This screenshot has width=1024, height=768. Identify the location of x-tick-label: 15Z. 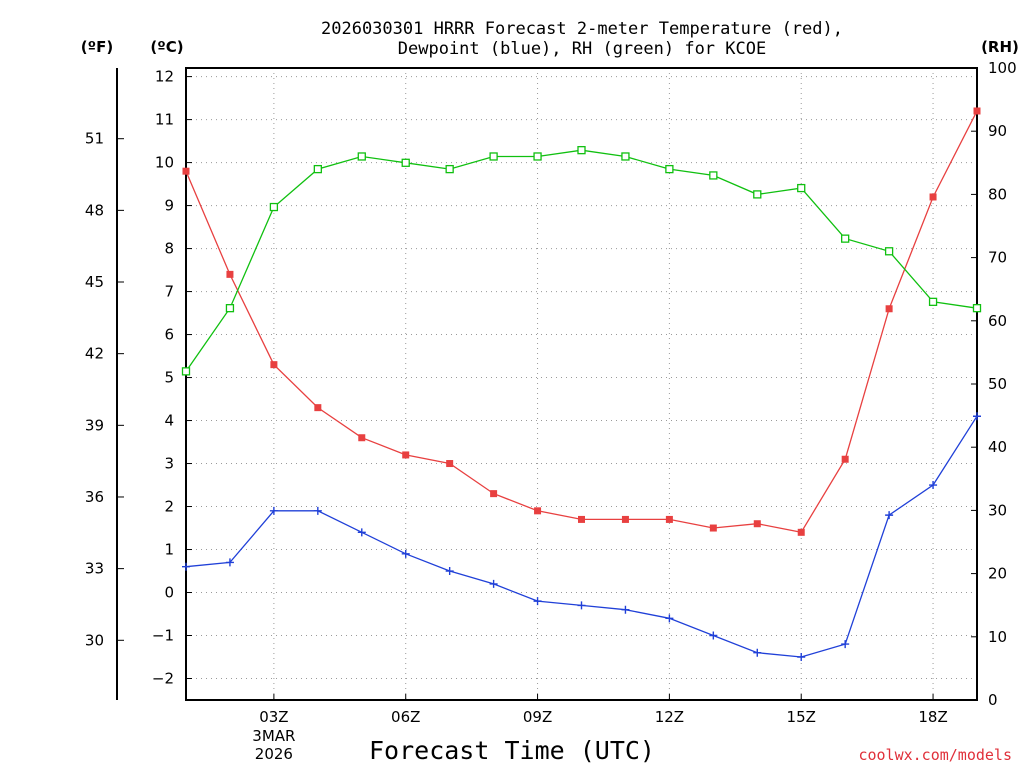
(801, 717).